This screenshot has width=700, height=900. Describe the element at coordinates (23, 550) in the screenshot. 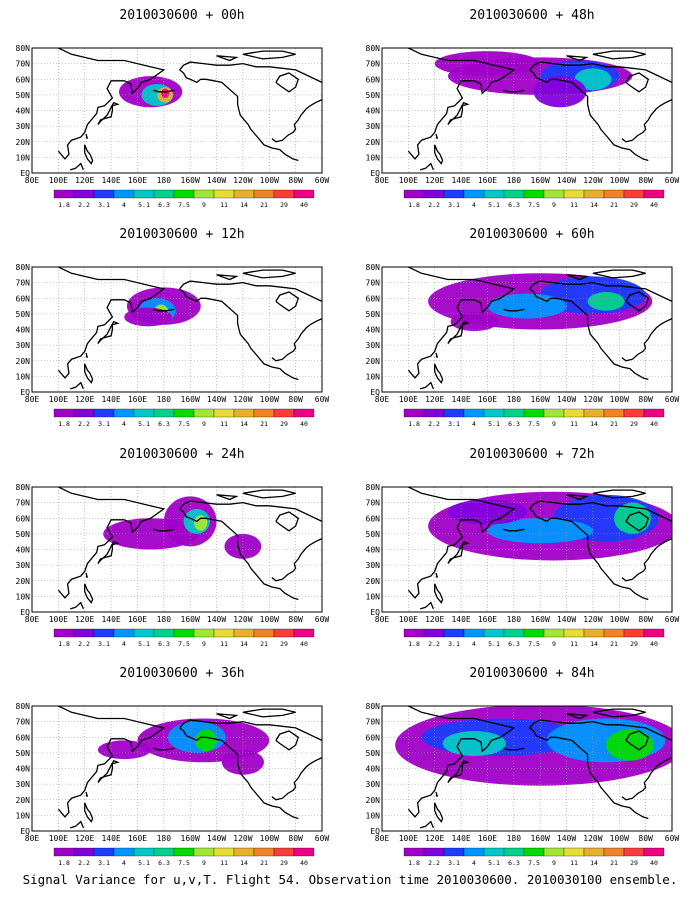

I see `lat-label: 40N` at that location.